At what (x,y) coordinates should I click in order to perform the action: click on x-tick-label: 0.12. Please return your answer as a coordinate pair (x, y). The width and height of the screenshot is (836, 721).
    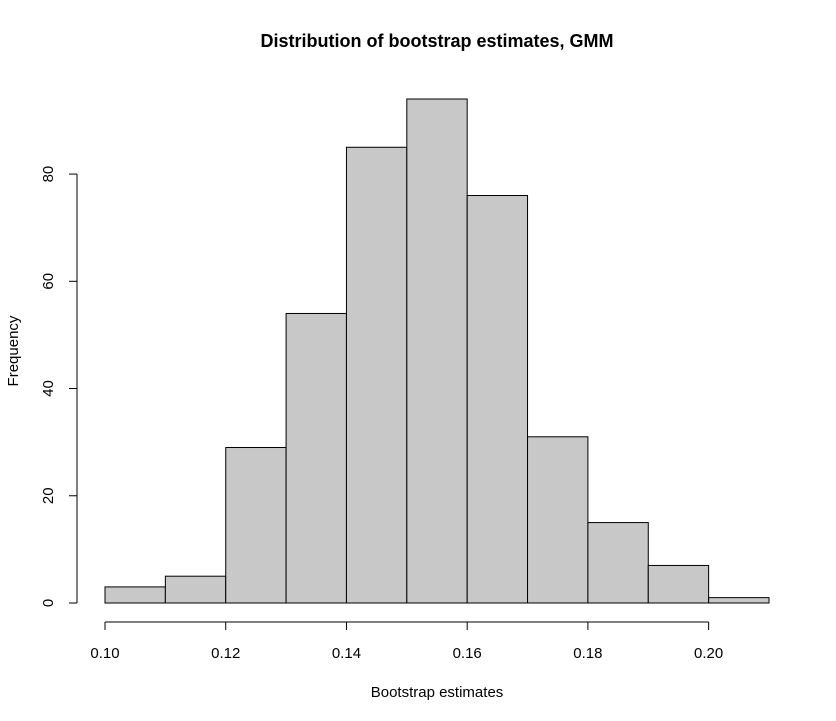
    Looking at the image, I should click on (225, 653).